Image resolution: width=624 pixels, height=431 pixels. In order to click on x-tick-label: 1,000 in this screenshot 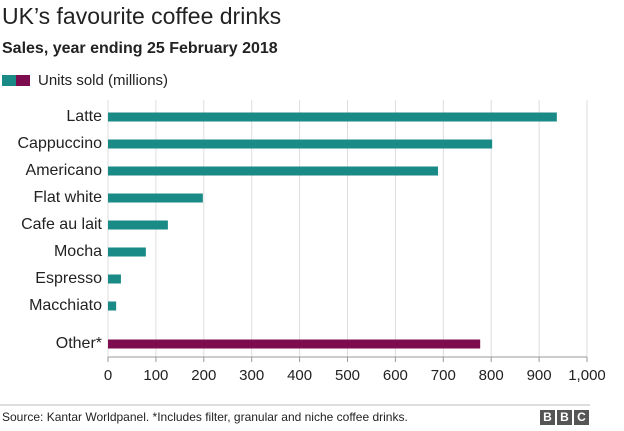, I will do `click(587, 375)`.